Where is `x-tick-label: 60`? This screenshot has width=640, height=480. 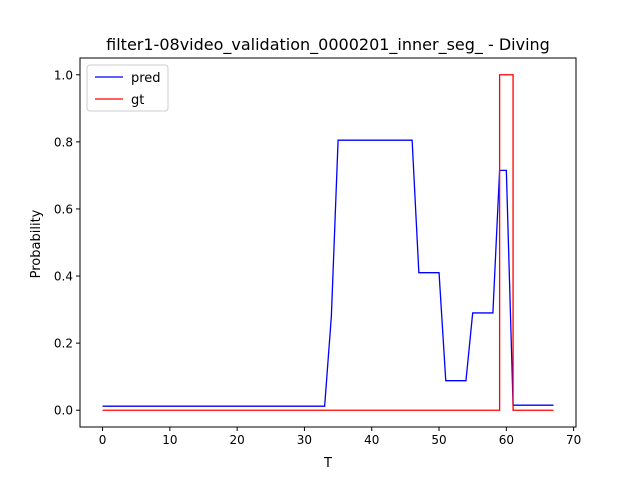 x-tick-label: 60 is located at coordinates (506, 440).